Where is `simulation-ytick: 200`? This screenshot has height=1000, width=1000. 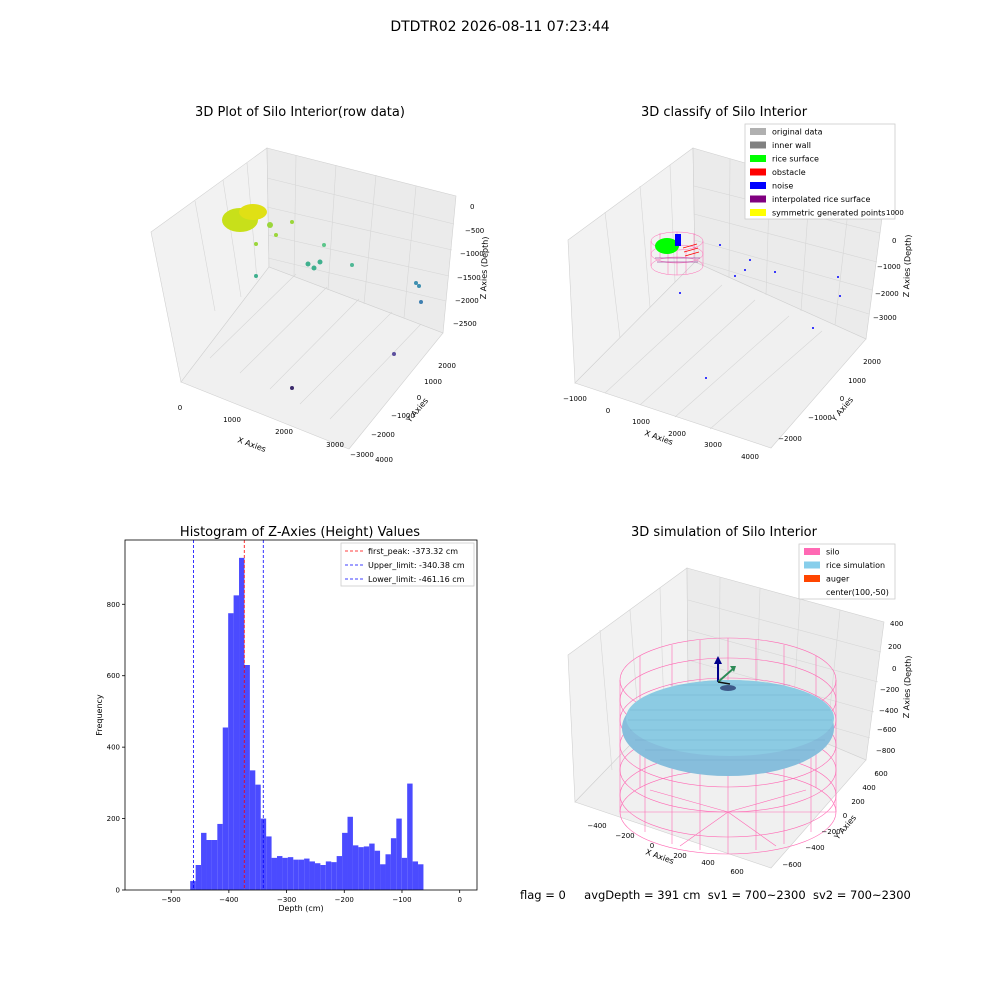
simulation-ytick: 200 is located at coordinates (857, 802).